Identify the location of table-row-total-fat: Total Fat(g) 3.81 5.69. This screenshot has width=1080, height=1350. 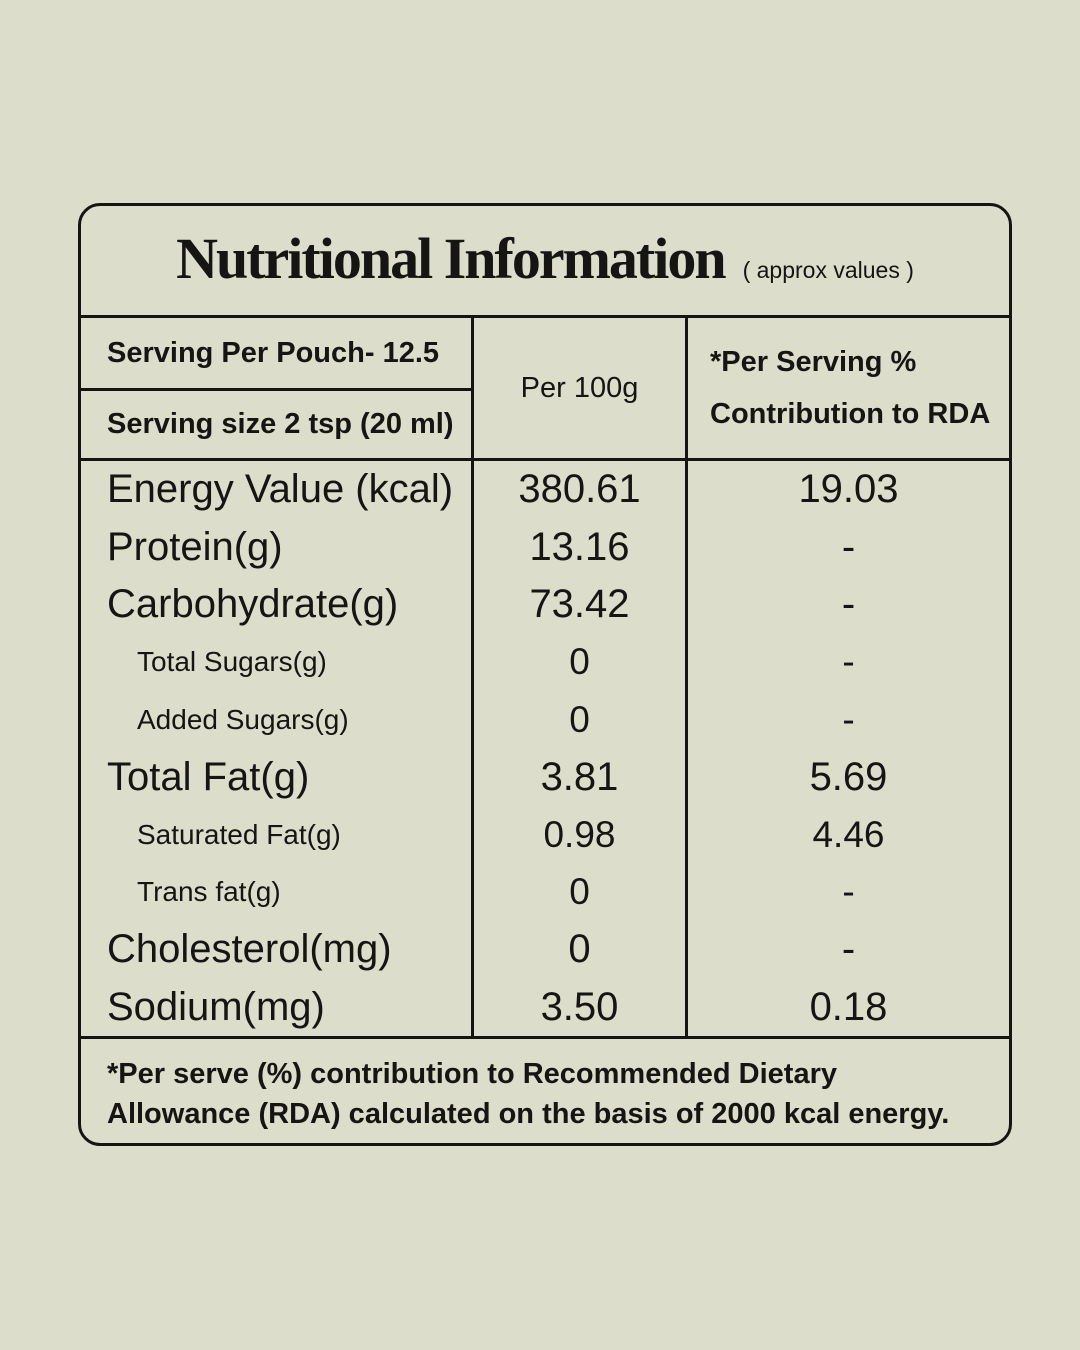
(545, 777).